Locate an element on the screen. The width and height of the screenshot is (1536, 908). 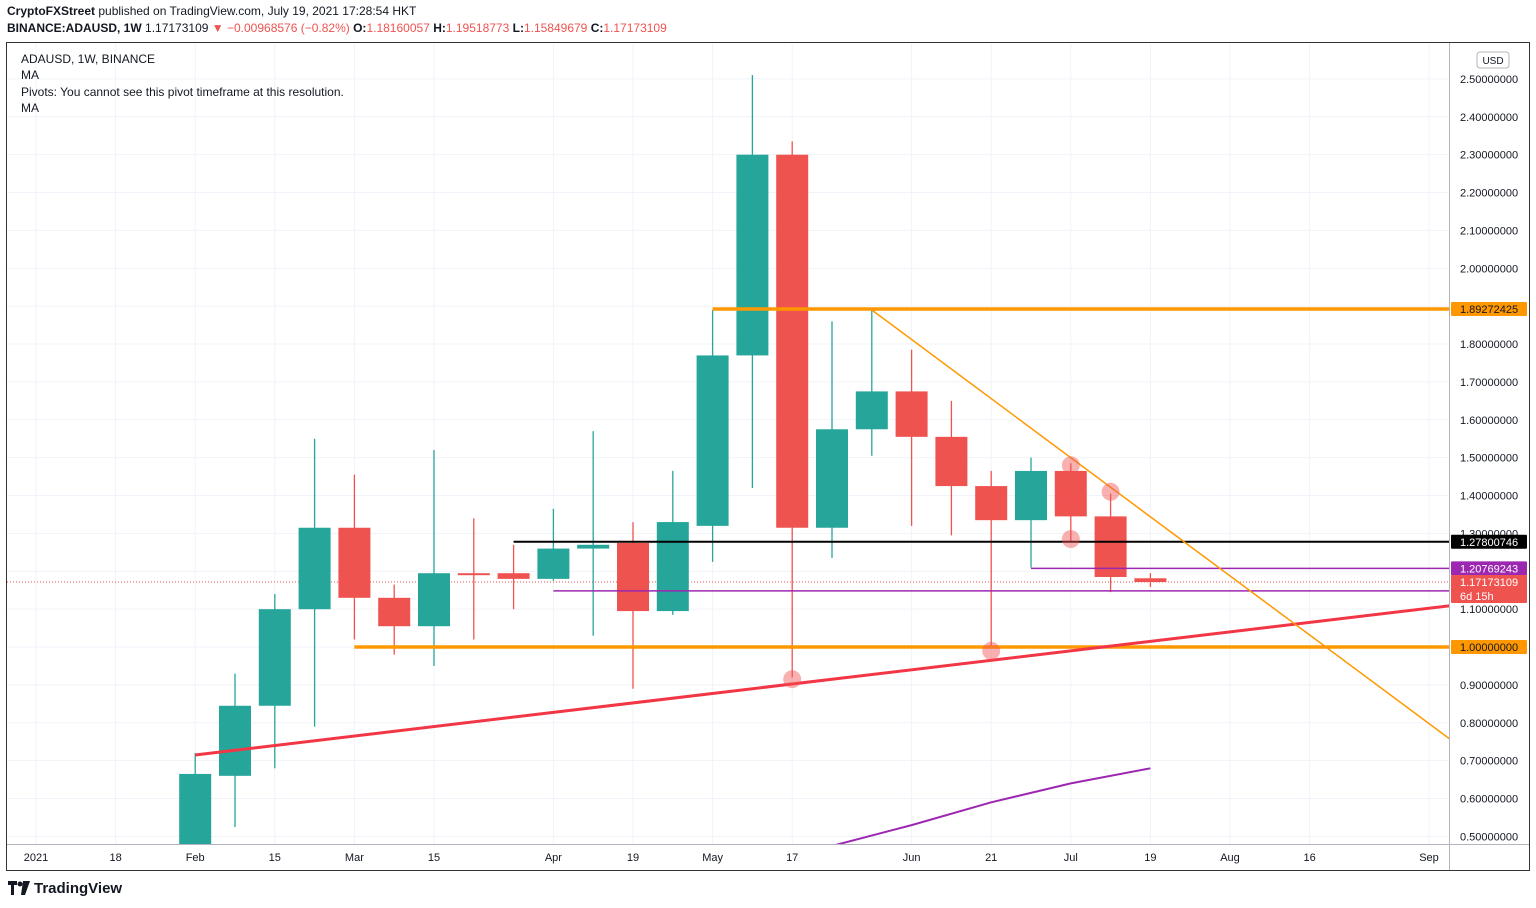
x-tick-label: 19 is located at coordinates (633, 858).